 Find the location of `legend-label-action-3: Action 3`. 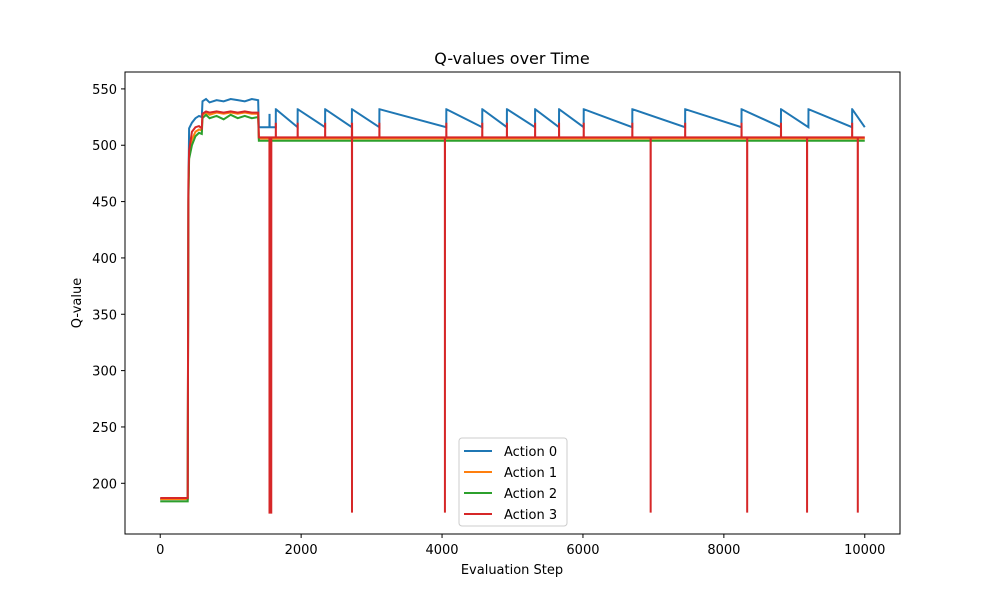

legend-label-action-3: Action 3 is located at coordinates (530, 515).